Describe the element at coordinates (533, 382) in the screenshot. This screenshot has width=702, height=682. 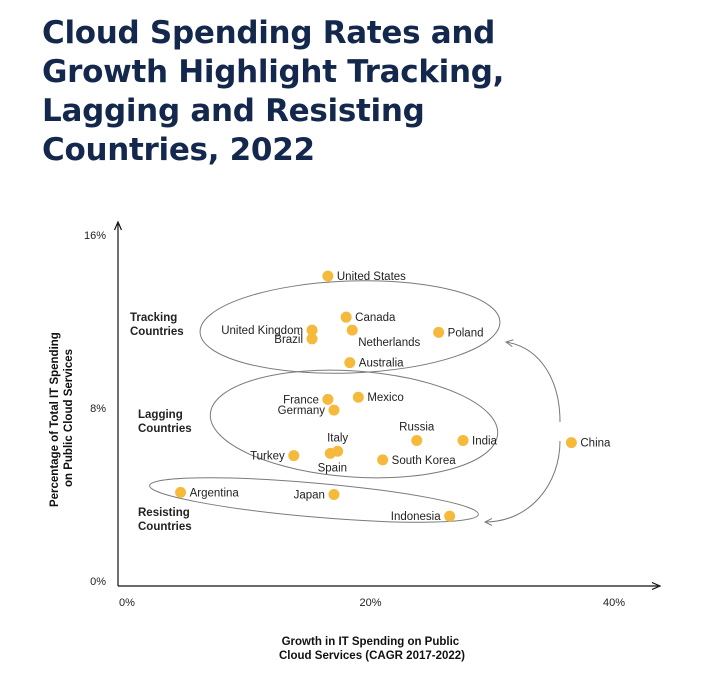
I see `china-arrow-up` at that location.